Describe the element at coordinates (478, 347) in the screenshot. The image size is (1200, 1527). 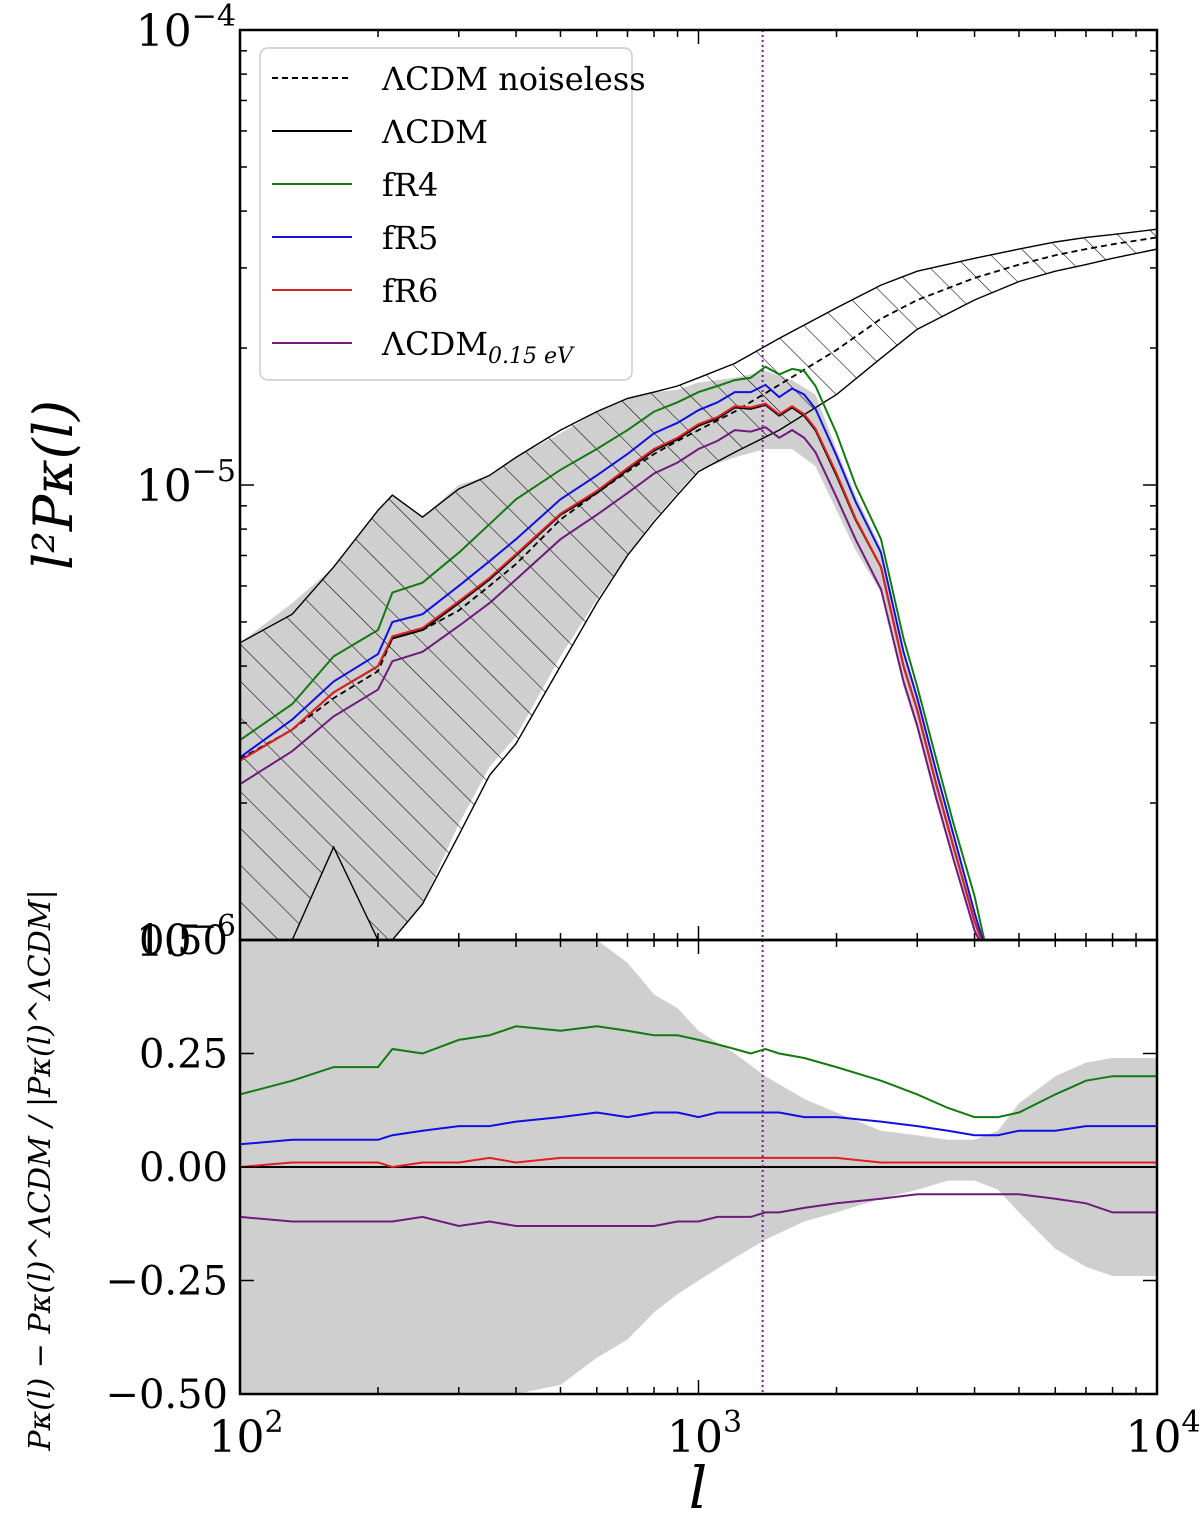
I see `legend-label: ΛCDM0.15 eV` at that location.